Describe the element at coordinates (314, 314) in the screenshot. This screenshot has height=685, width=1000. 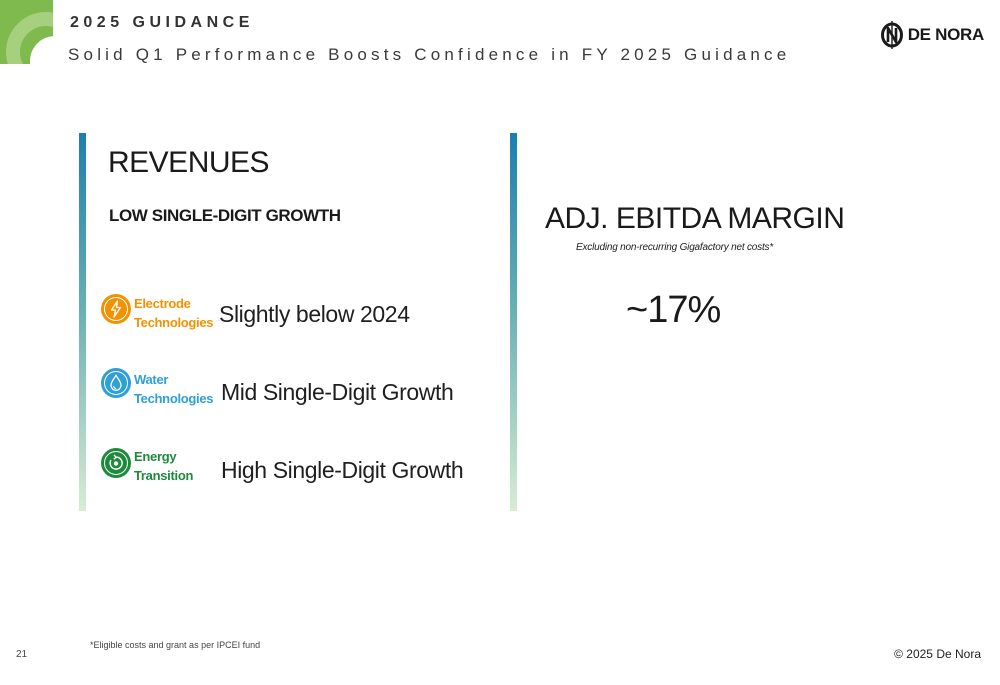
I see `segment-guidance-electrode: Slightly below 2024` at that location.